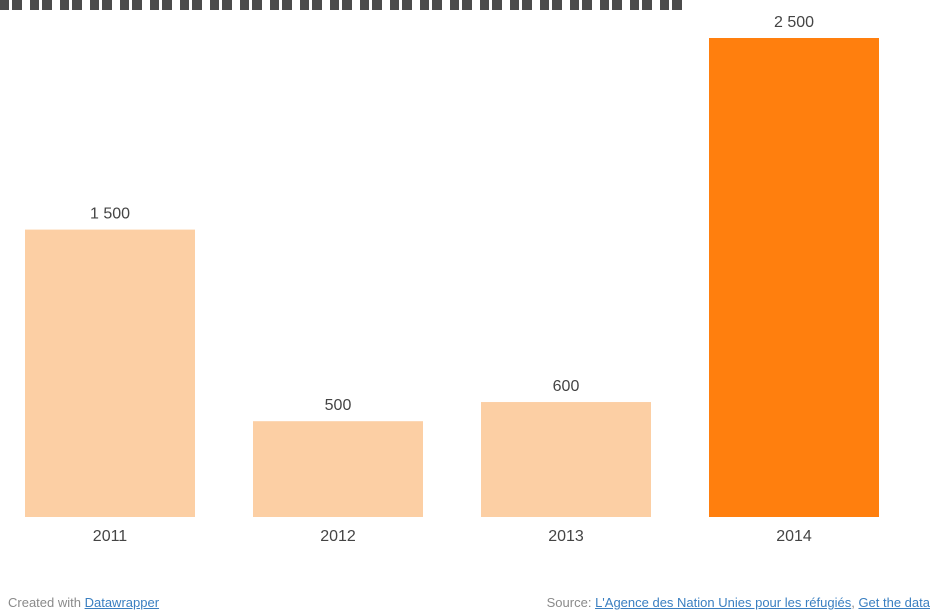  I want to click on bar-2011, so click(110, 373).